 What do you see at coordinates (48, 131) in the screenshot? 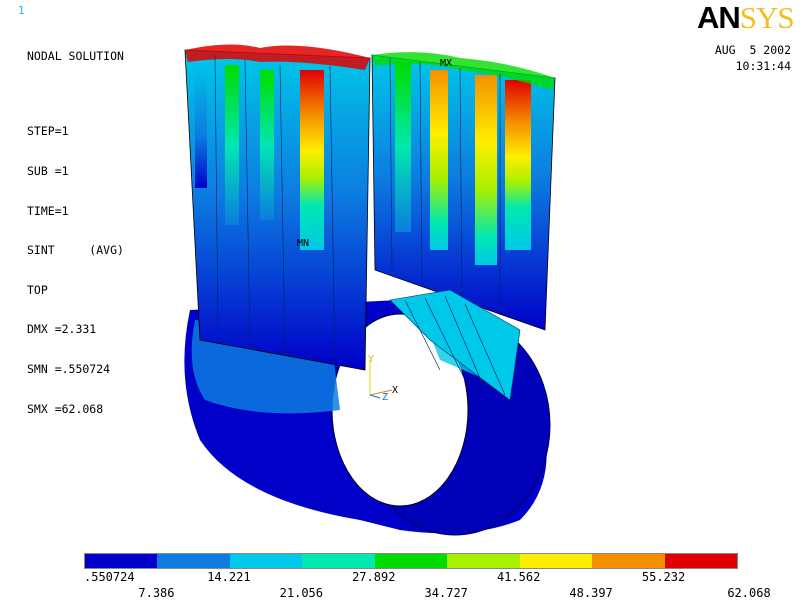
I see `step-label: STEP=1` at bounding box center [48, 131].